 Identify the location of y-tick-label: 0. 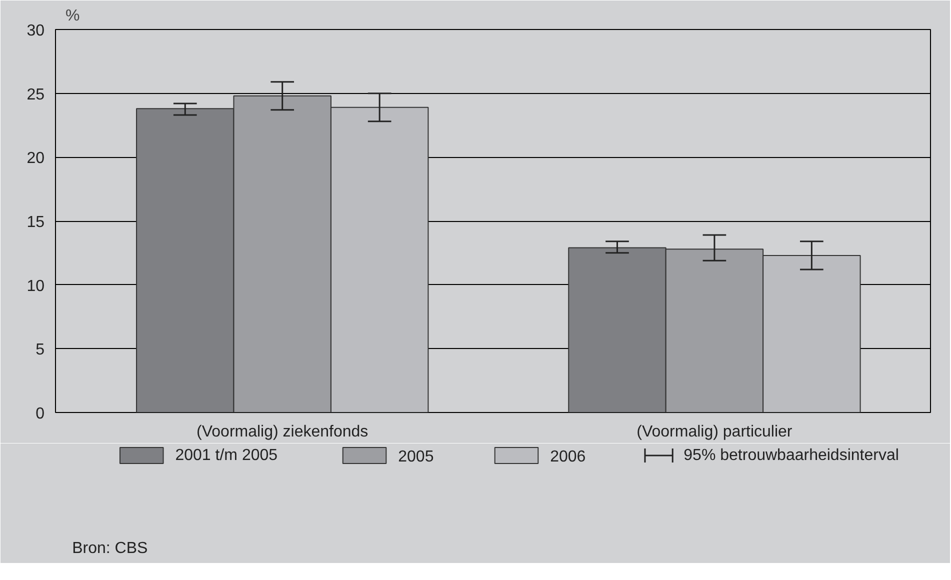
(40, 414).